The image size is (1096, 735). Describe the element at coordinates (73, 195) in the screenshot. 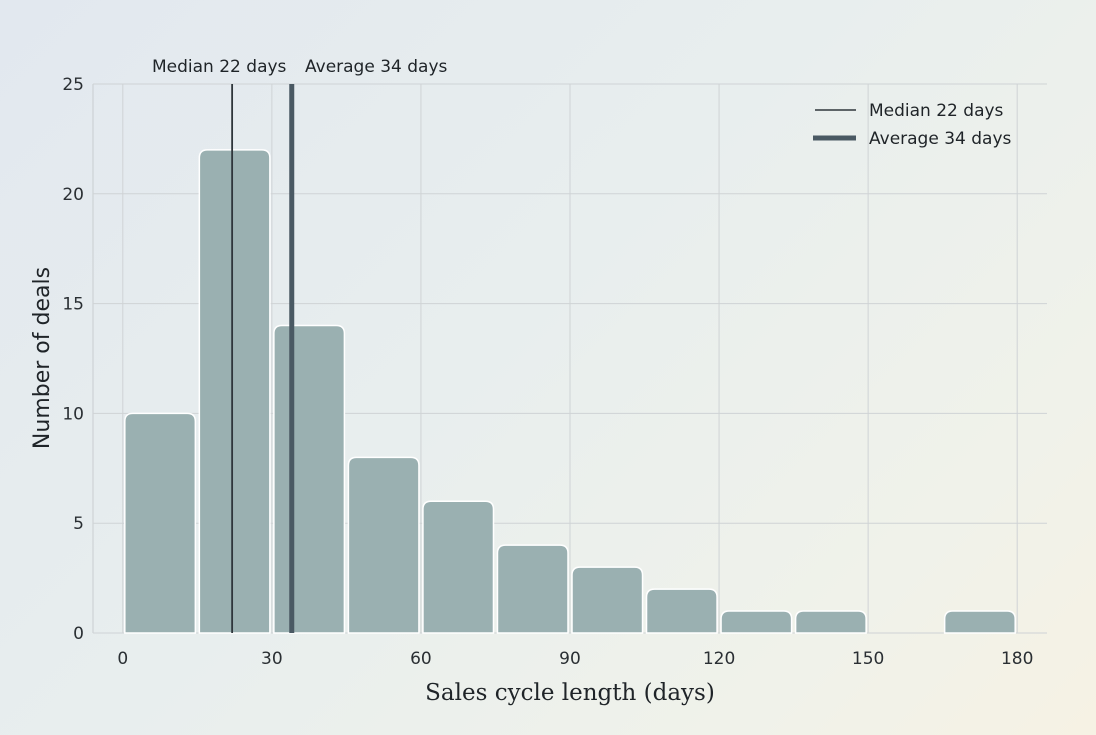

I see `y-tick-label: 20` at that location.